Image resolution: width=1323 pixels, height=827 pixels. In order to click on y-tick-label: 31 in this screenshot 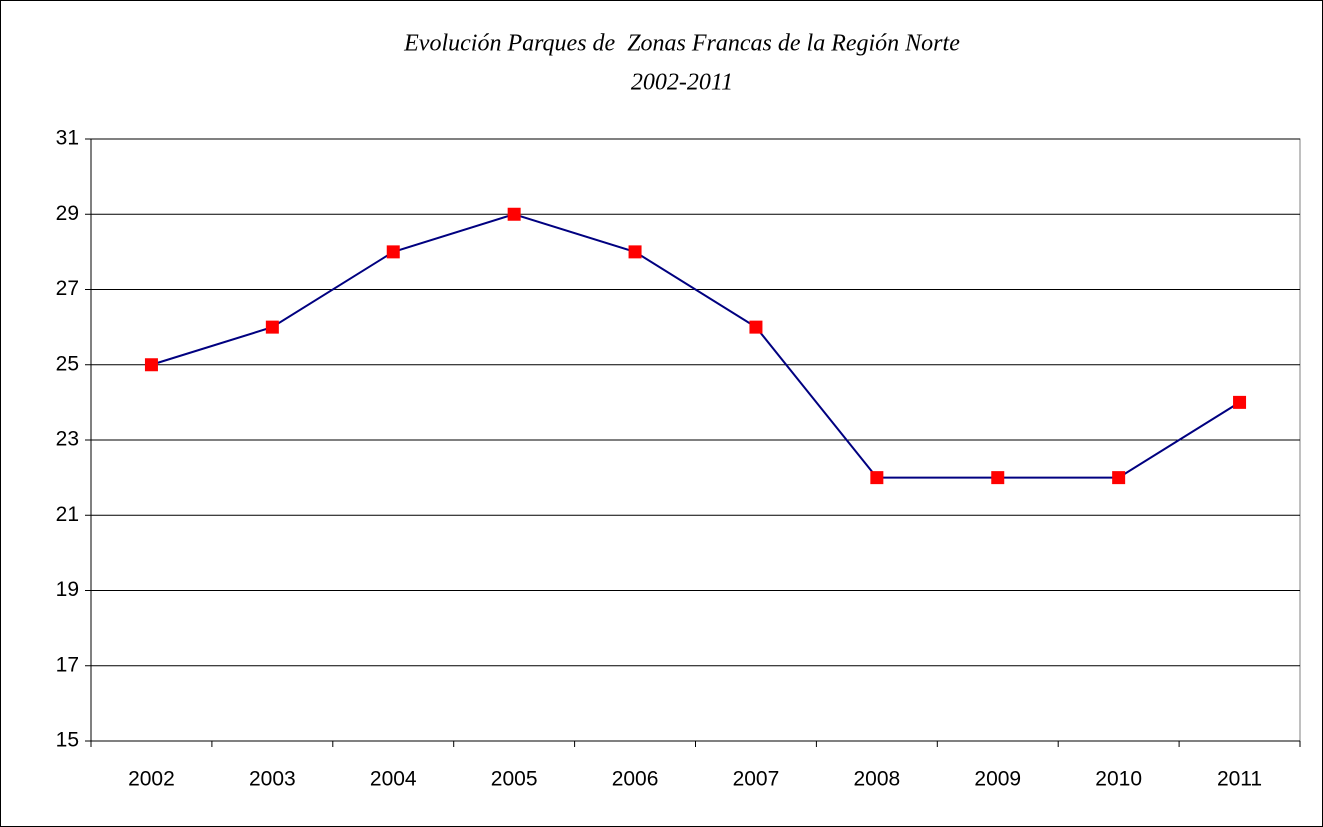, I will do `click(67, 138)`.